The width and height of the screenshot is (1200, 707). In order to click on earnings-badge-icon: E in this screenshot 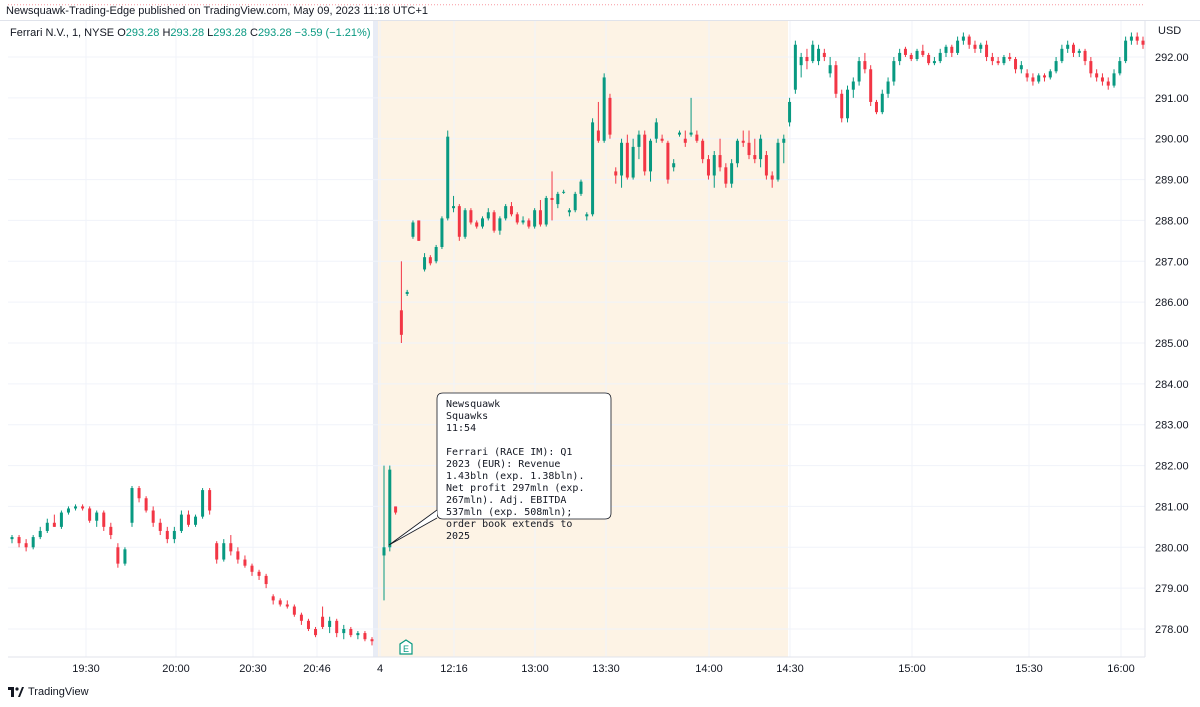, I will do `click(406, 647)`.